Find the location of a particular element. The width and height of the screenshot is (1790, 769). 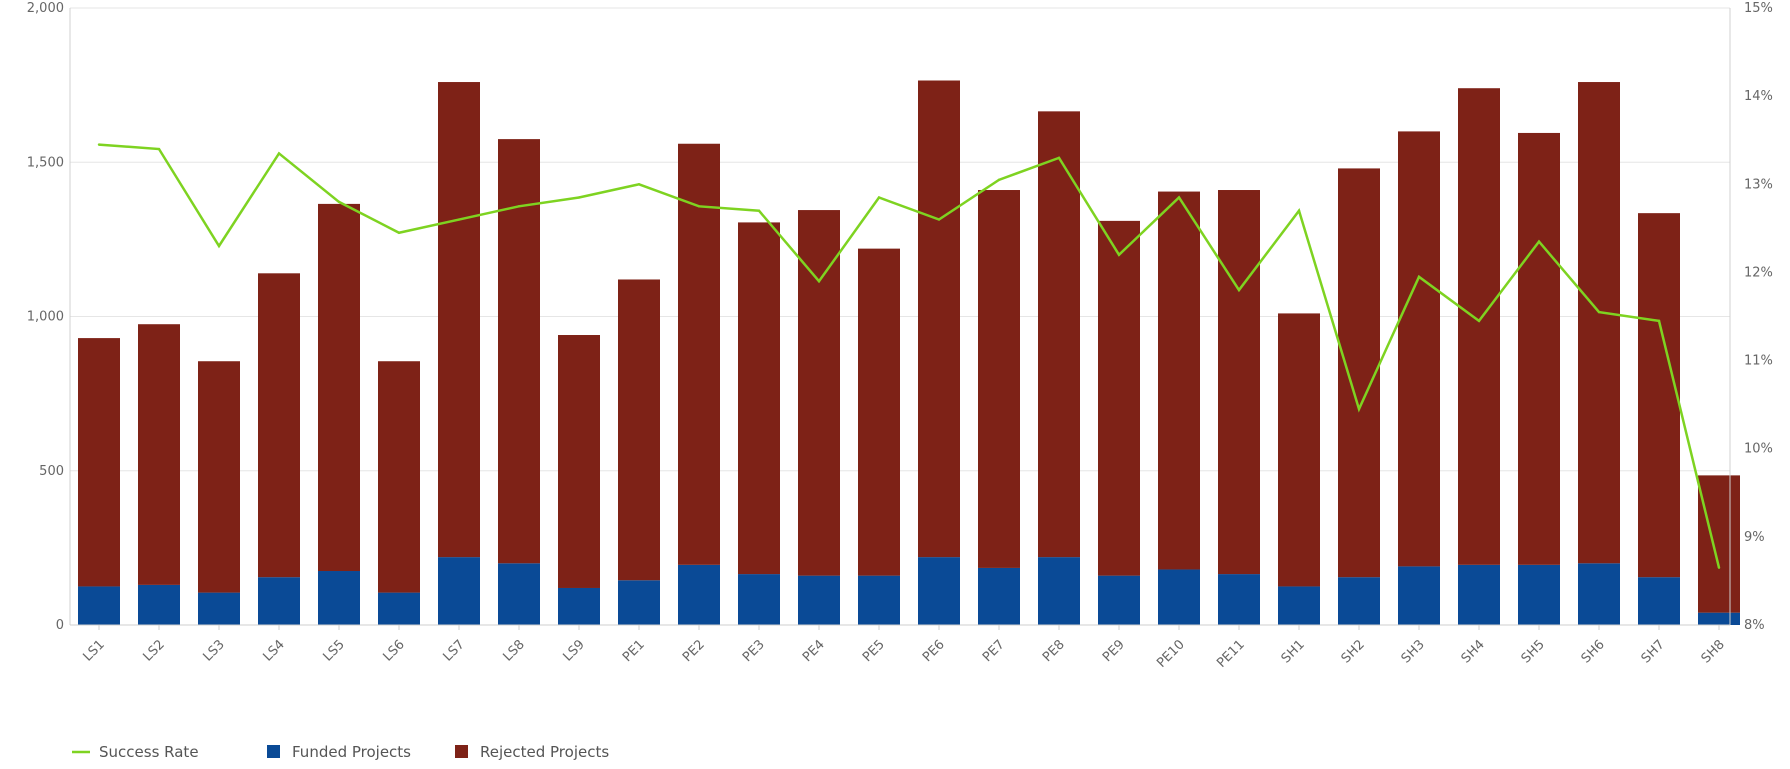

bar-funded-ls7 is located at coordinates (459, 591).